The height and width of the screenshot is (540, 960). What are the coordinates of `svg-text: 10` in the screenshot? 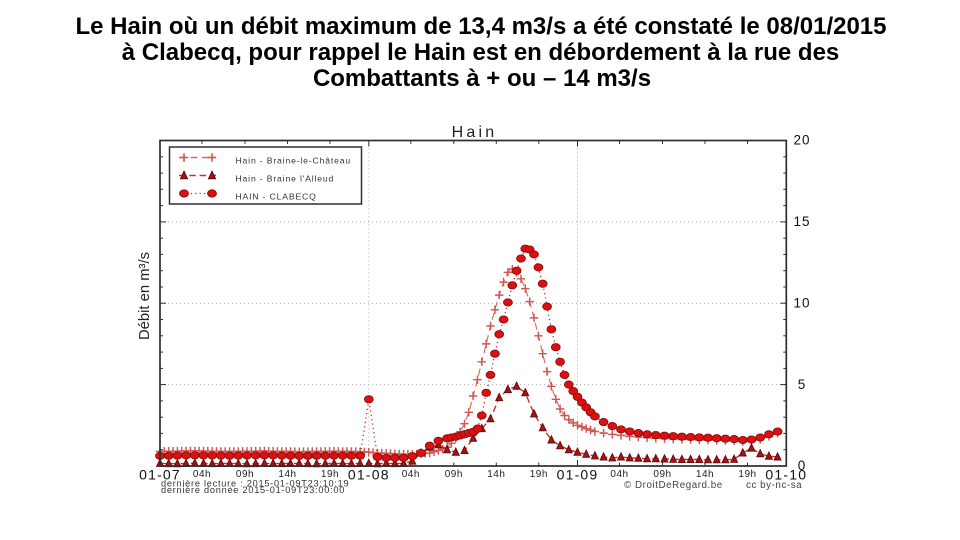 It's located at (801, 302).